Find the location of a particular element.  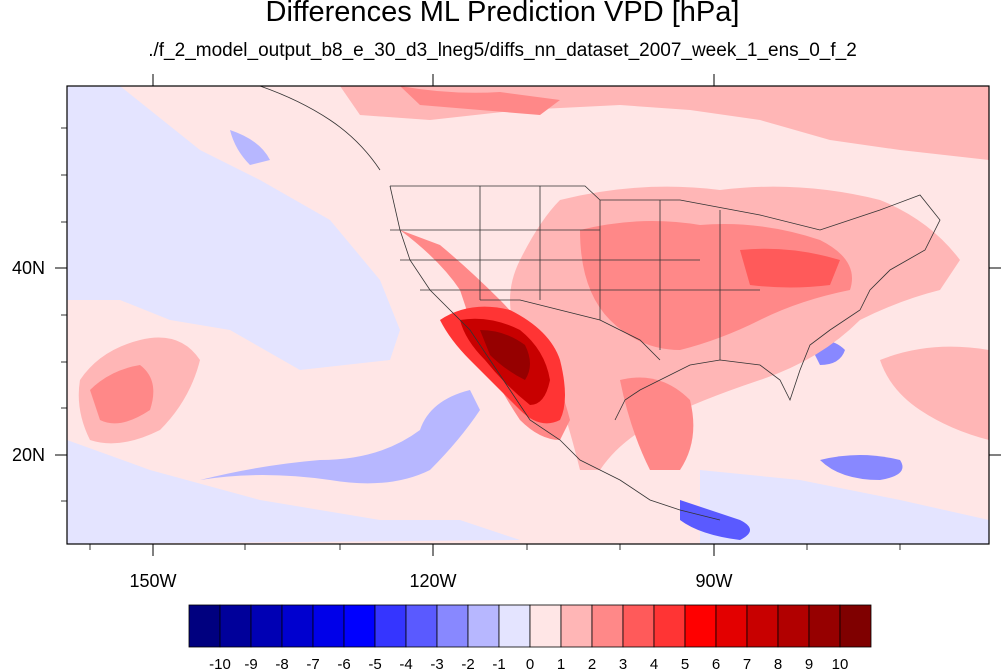

colorbar-label: 0 is located at coordinates (530, 664).